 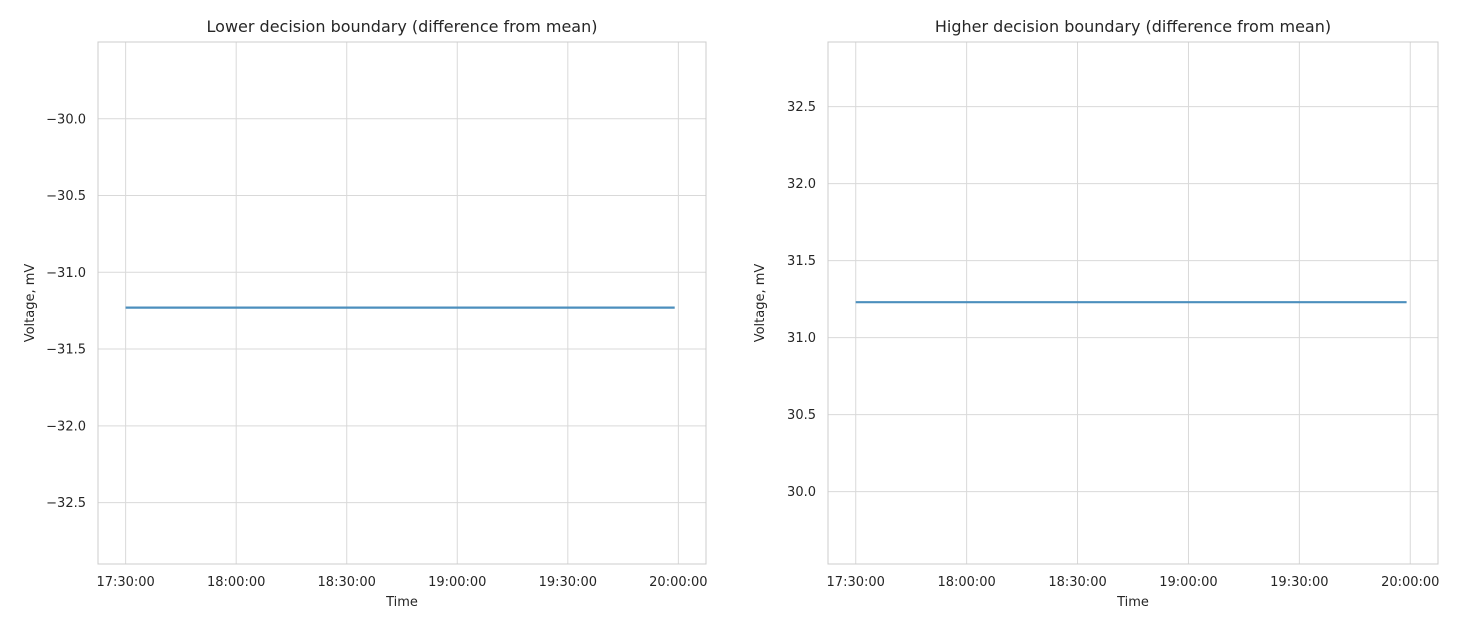 I want to click on left-y-axis-label: Voltage, mV, so click(x=30, y=303).